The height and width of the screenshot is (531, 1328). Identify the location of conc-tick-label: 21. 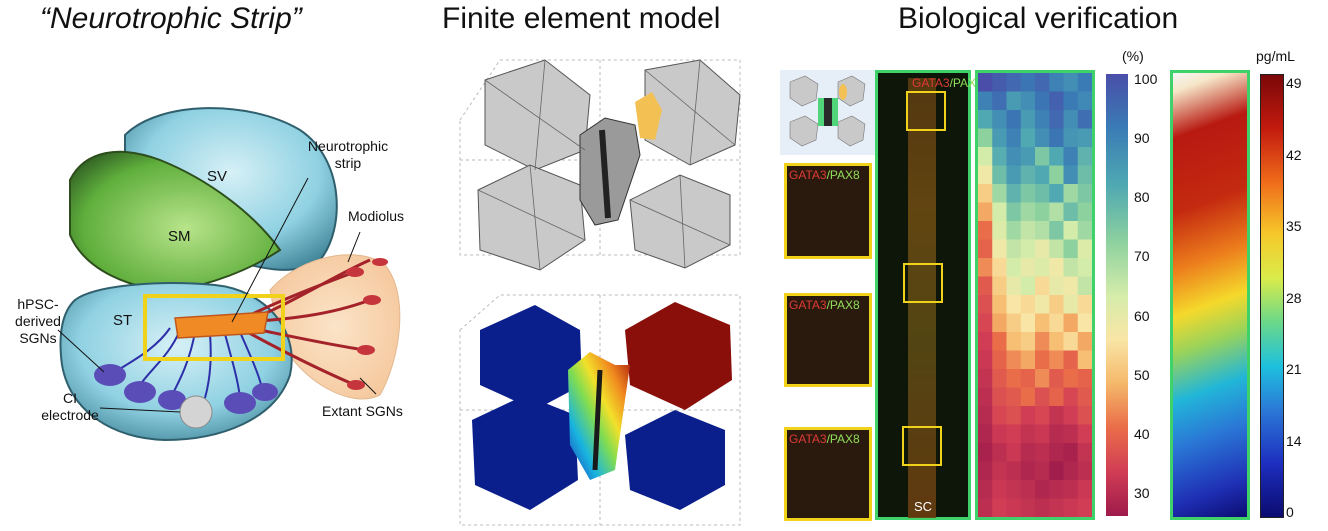
(1294, 369).